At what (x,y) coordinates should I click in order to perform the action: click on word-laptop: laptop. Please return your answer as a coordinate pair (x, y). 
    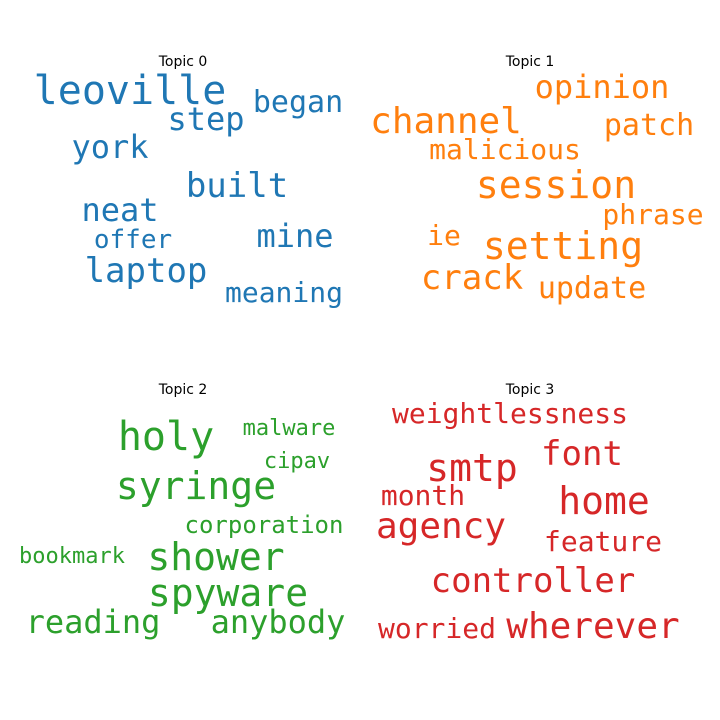
    Looking at the image, I should click on (146, 271).